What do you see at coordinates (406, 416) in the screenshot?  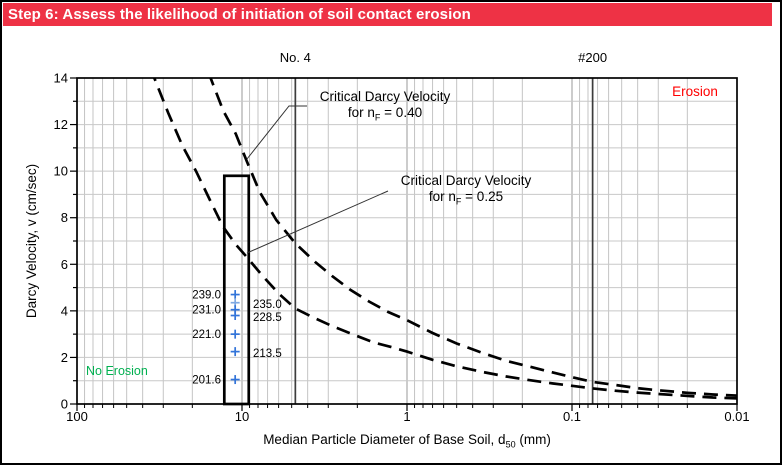 I see `x-tick-label: 1` at bounding box center [406, 416].